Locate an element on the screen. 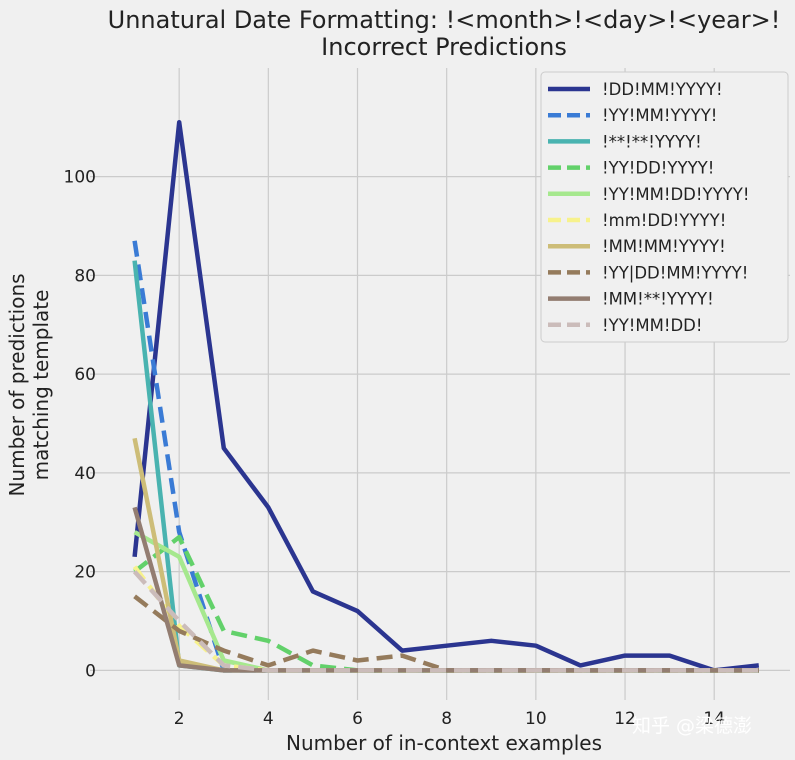 This screenshot has height=760, width=795. x-tick-label: 14 is located at coordinates (714, 719).